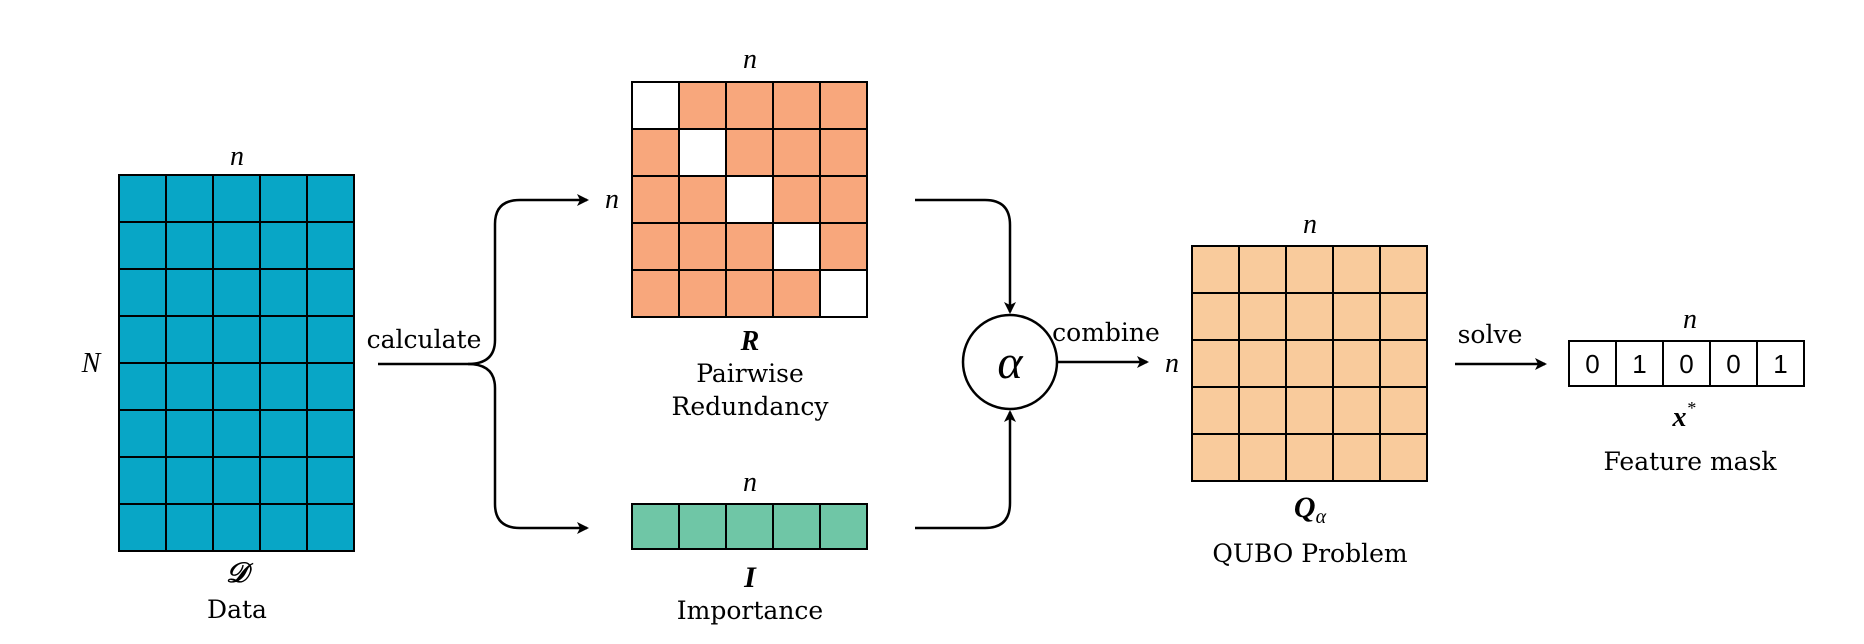 The width and height of the screenshot is (1864, 644). I want to click on mask-caption: Feature mask, so click(1690, 461).